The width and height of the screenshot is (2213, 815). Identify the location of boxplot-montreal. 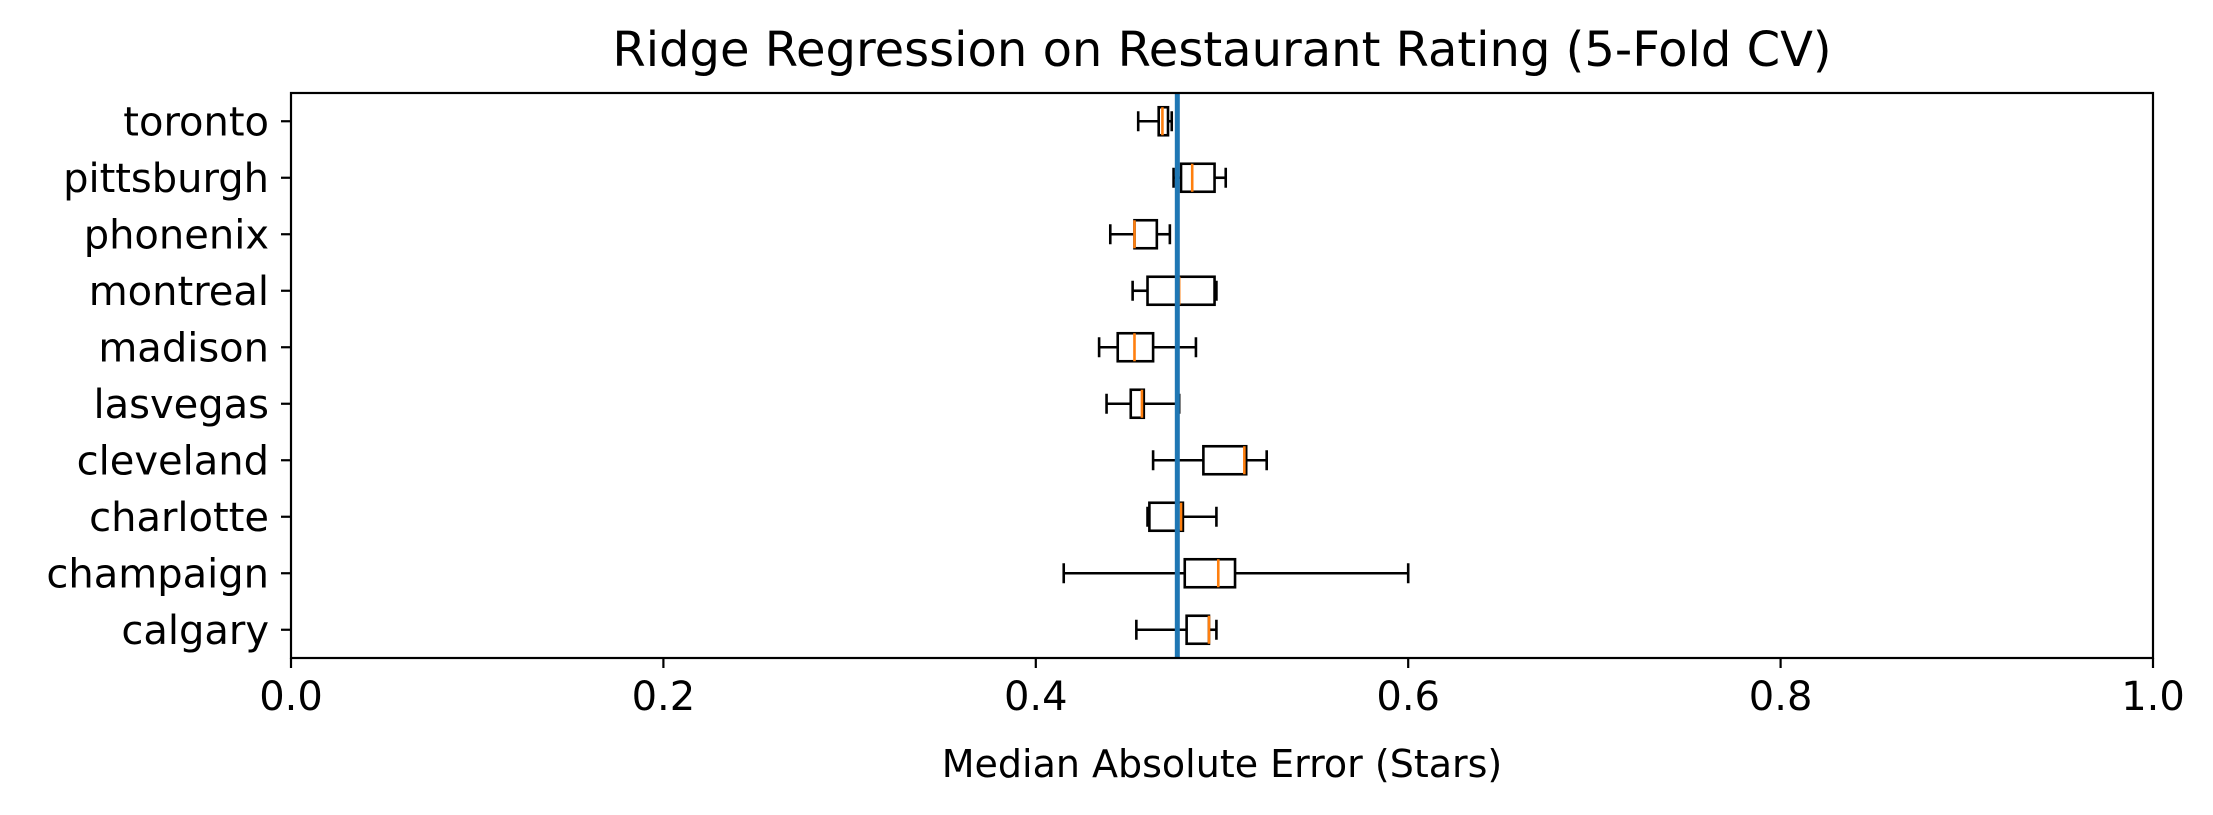
(1174, 291).